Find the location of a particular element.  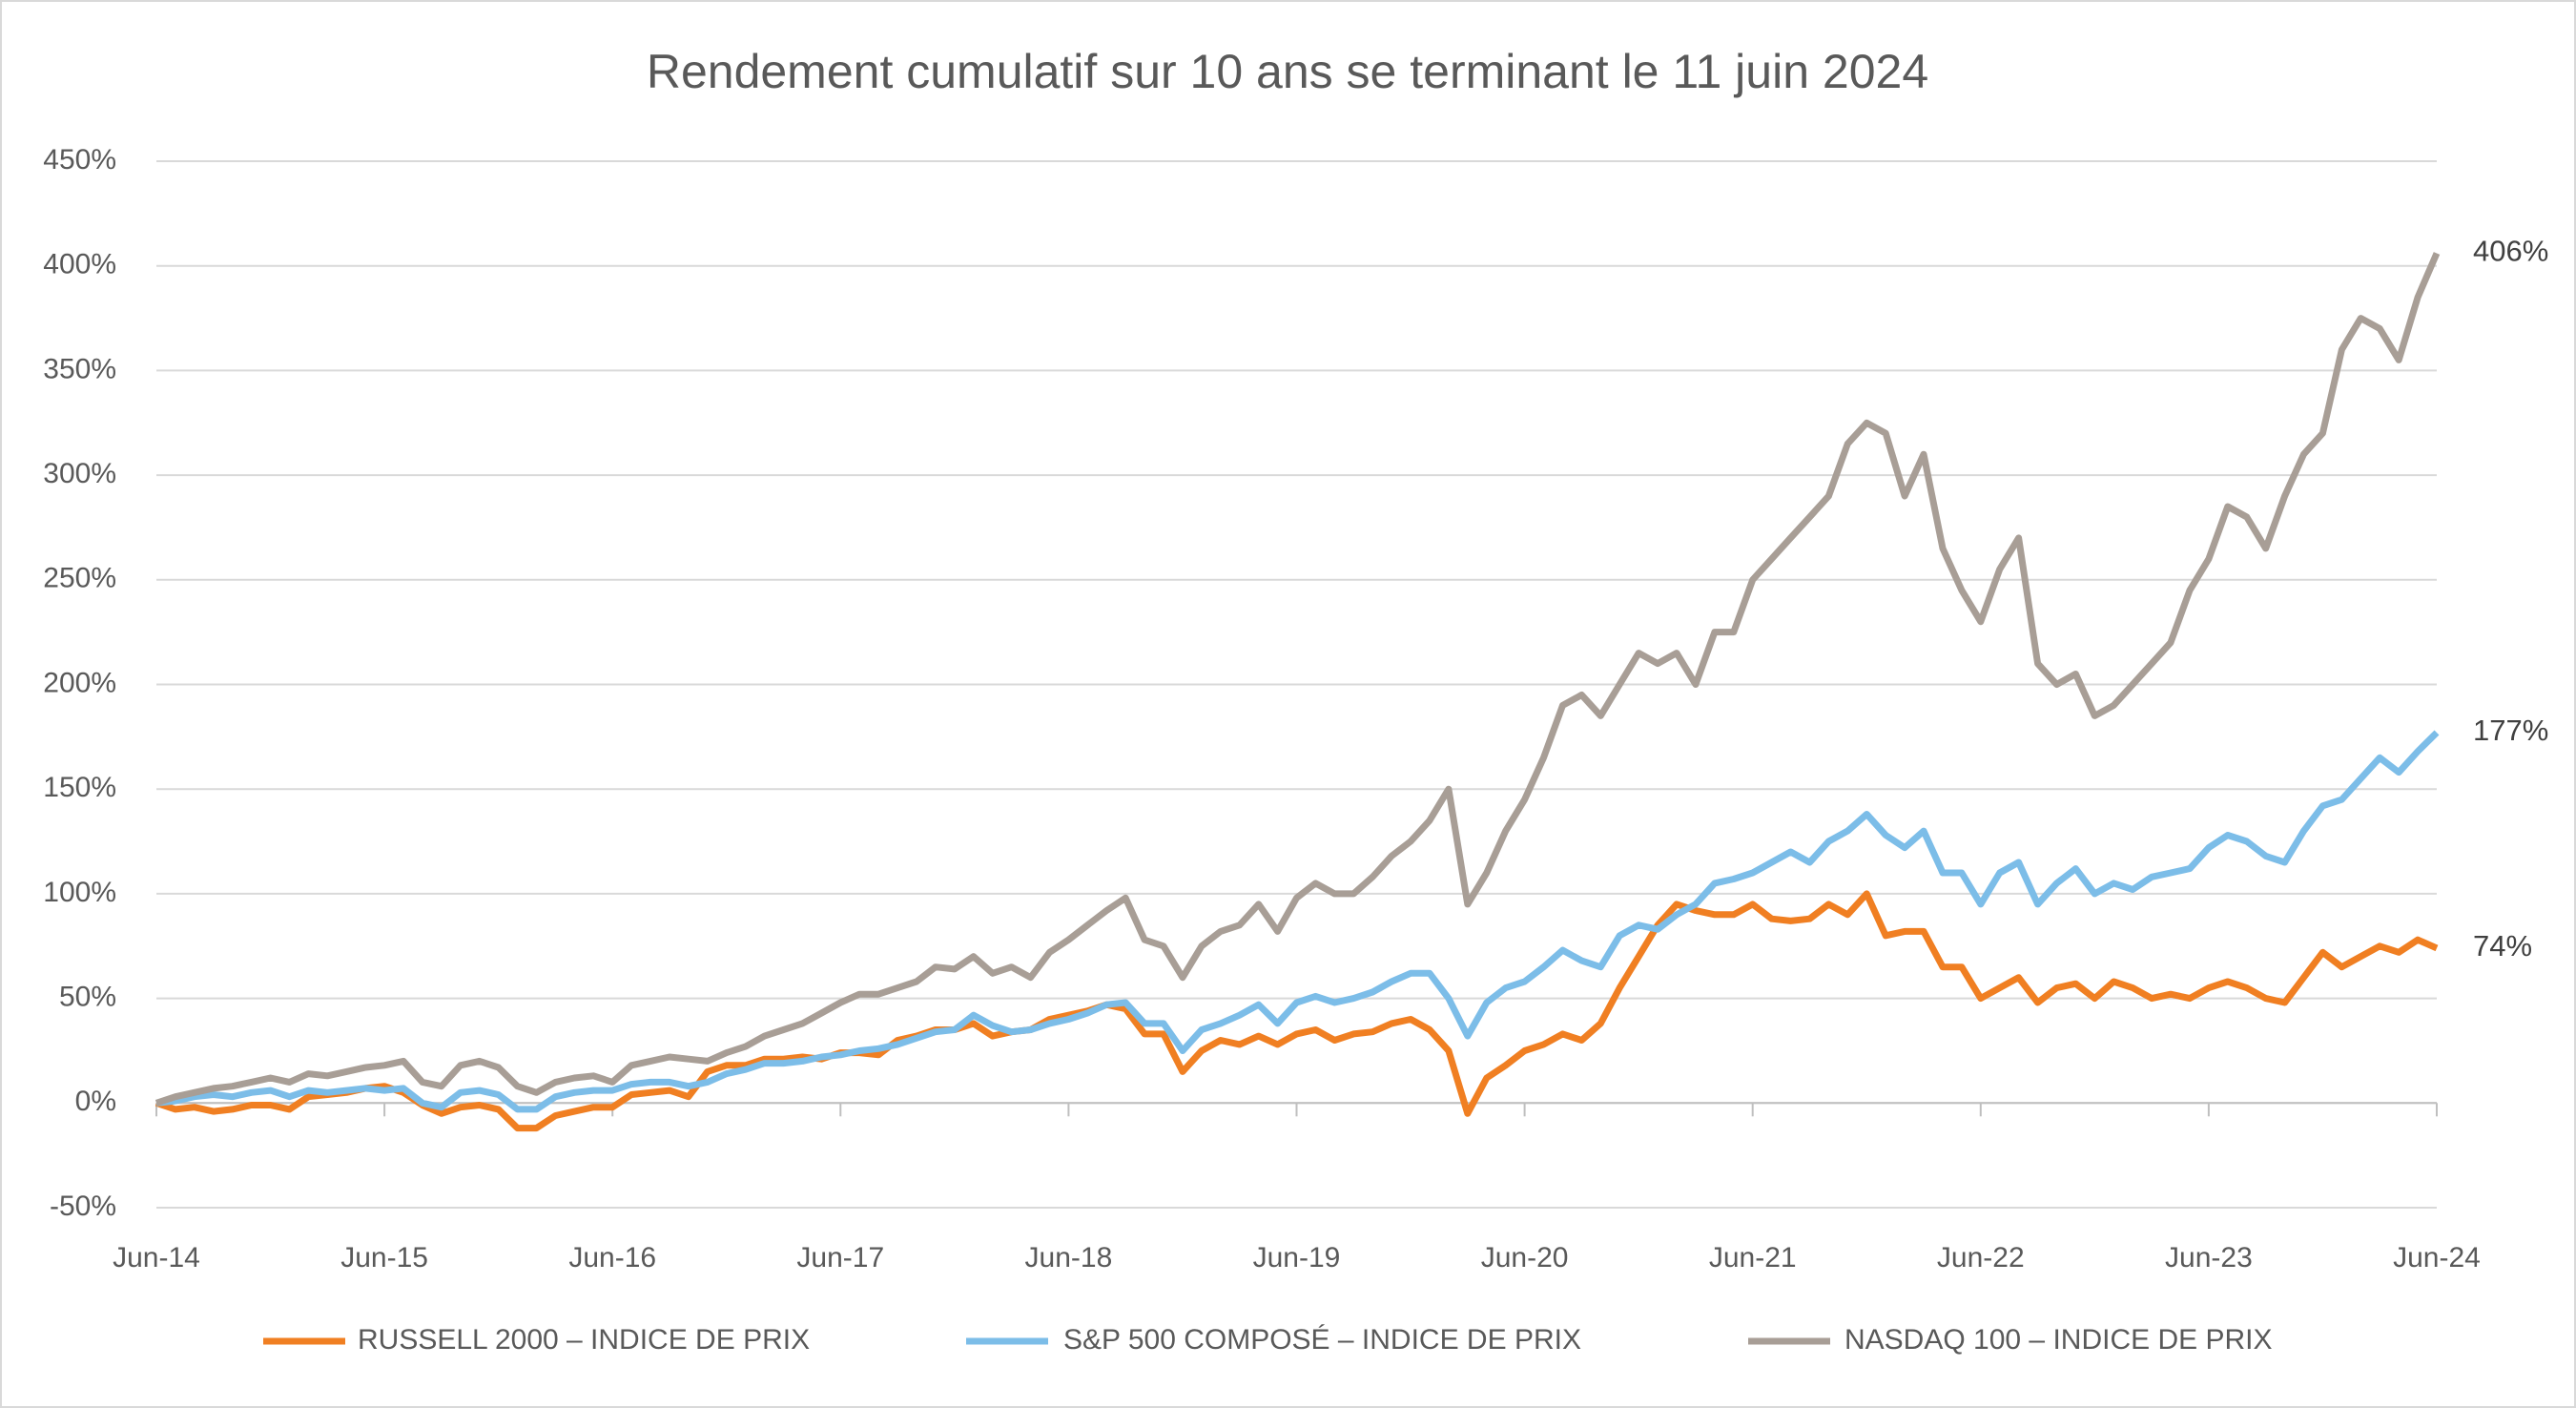

y-tick-label: 350% is located at coordinates (79, 368).